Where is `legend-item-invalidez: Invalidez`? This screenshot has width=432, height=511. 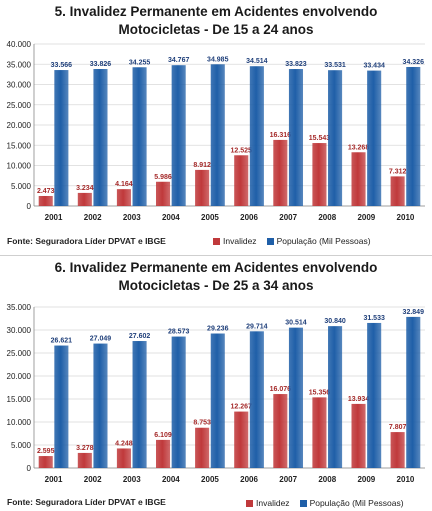 legend-item-invalidez: Invalidez is located at coordinates (268, 503).